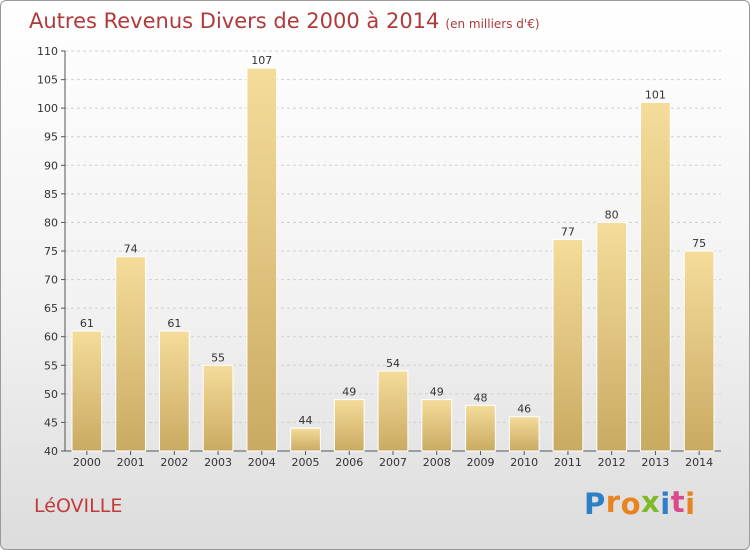 Image resolution: width=750 pixels, height=550 pixels. I want to click on data-label-2003: 55, so click(218, 357).